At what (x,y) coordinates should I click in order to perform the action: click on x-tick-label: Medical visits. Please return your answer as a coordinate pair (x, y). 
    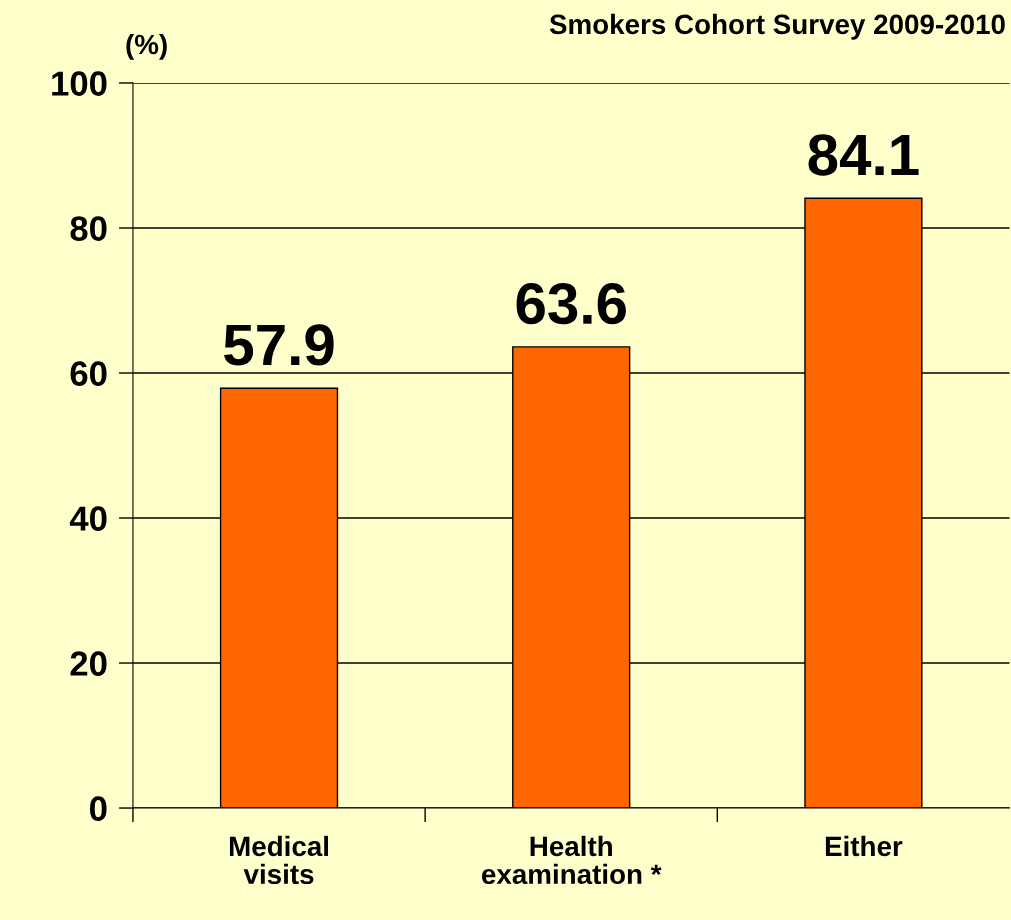
    Looking at the image, I should click on (279, 860).